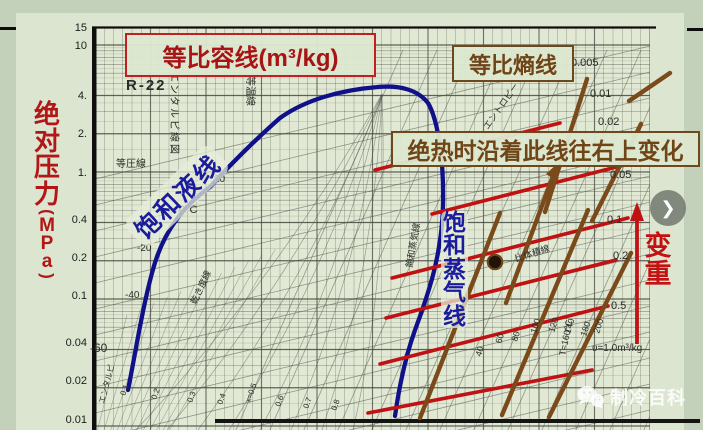  What do you see at coordinates (454, 269) in the screenshot?
I see `saturated-vapor-label: 饱和蒸气线` at bounding box center [454, 269].